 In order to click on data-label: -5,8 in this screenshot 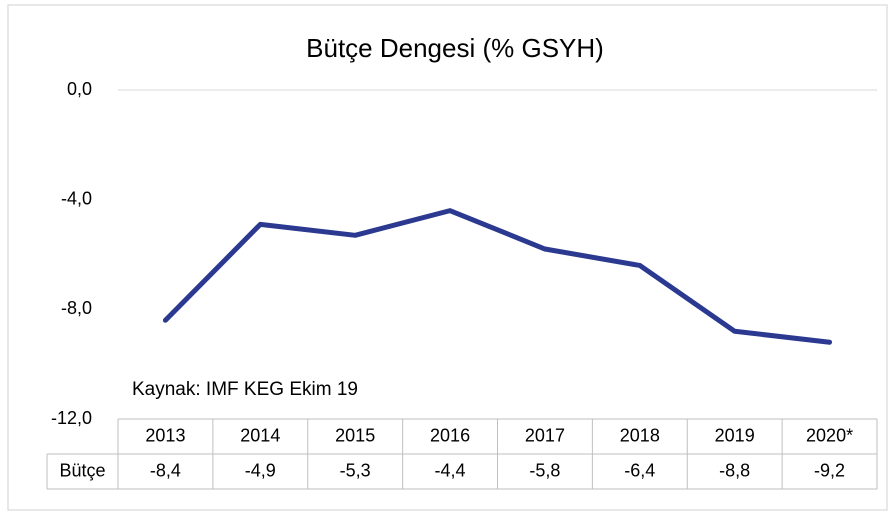, I will do `click(544, 470)`.